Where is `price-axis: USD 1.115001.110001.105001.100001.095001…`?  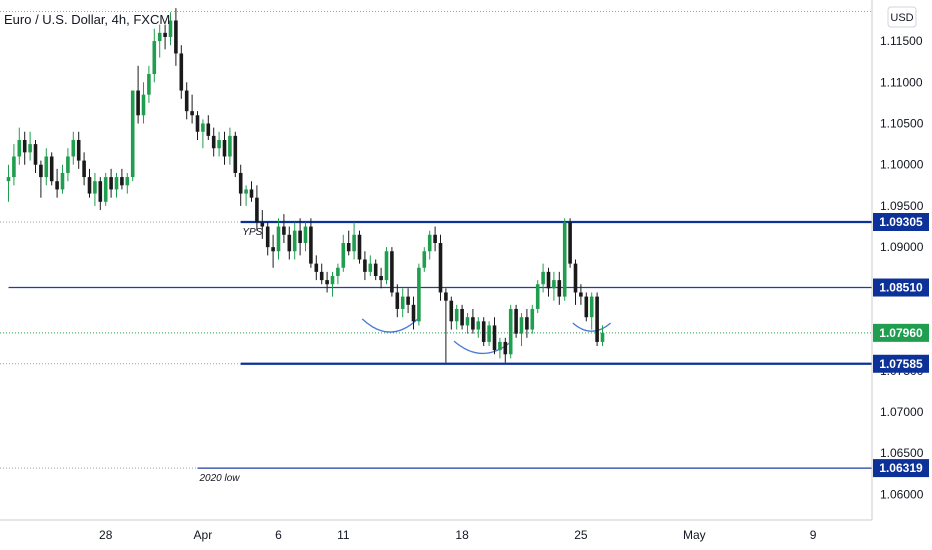
price-axis: USD 1.115001.110001.105001.100001.095001… is located at coordinates (900, 260).